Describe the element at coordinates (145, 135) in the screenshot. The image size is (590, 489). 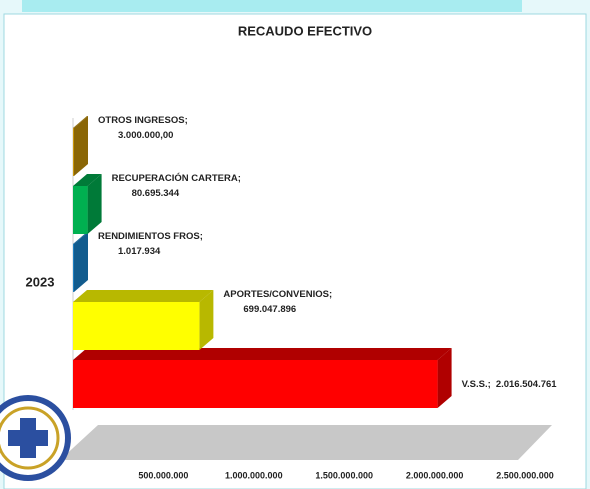
I see `value-label: 3.000.000,00` at that location.